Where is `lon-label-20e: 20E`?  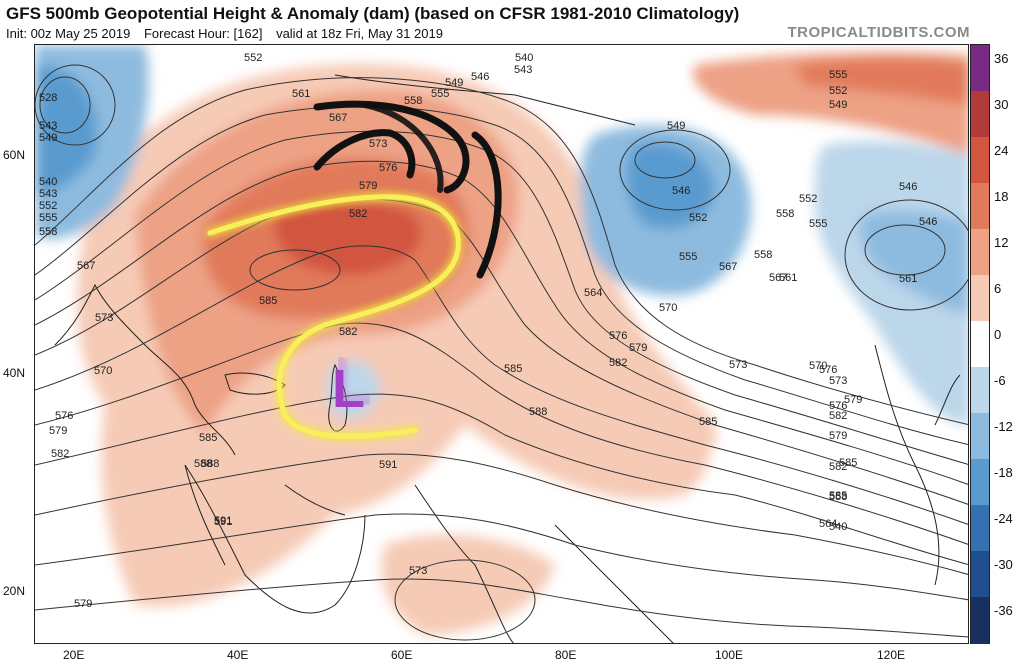 lon-label-20e: 20E is located at coordinates (74, 655).